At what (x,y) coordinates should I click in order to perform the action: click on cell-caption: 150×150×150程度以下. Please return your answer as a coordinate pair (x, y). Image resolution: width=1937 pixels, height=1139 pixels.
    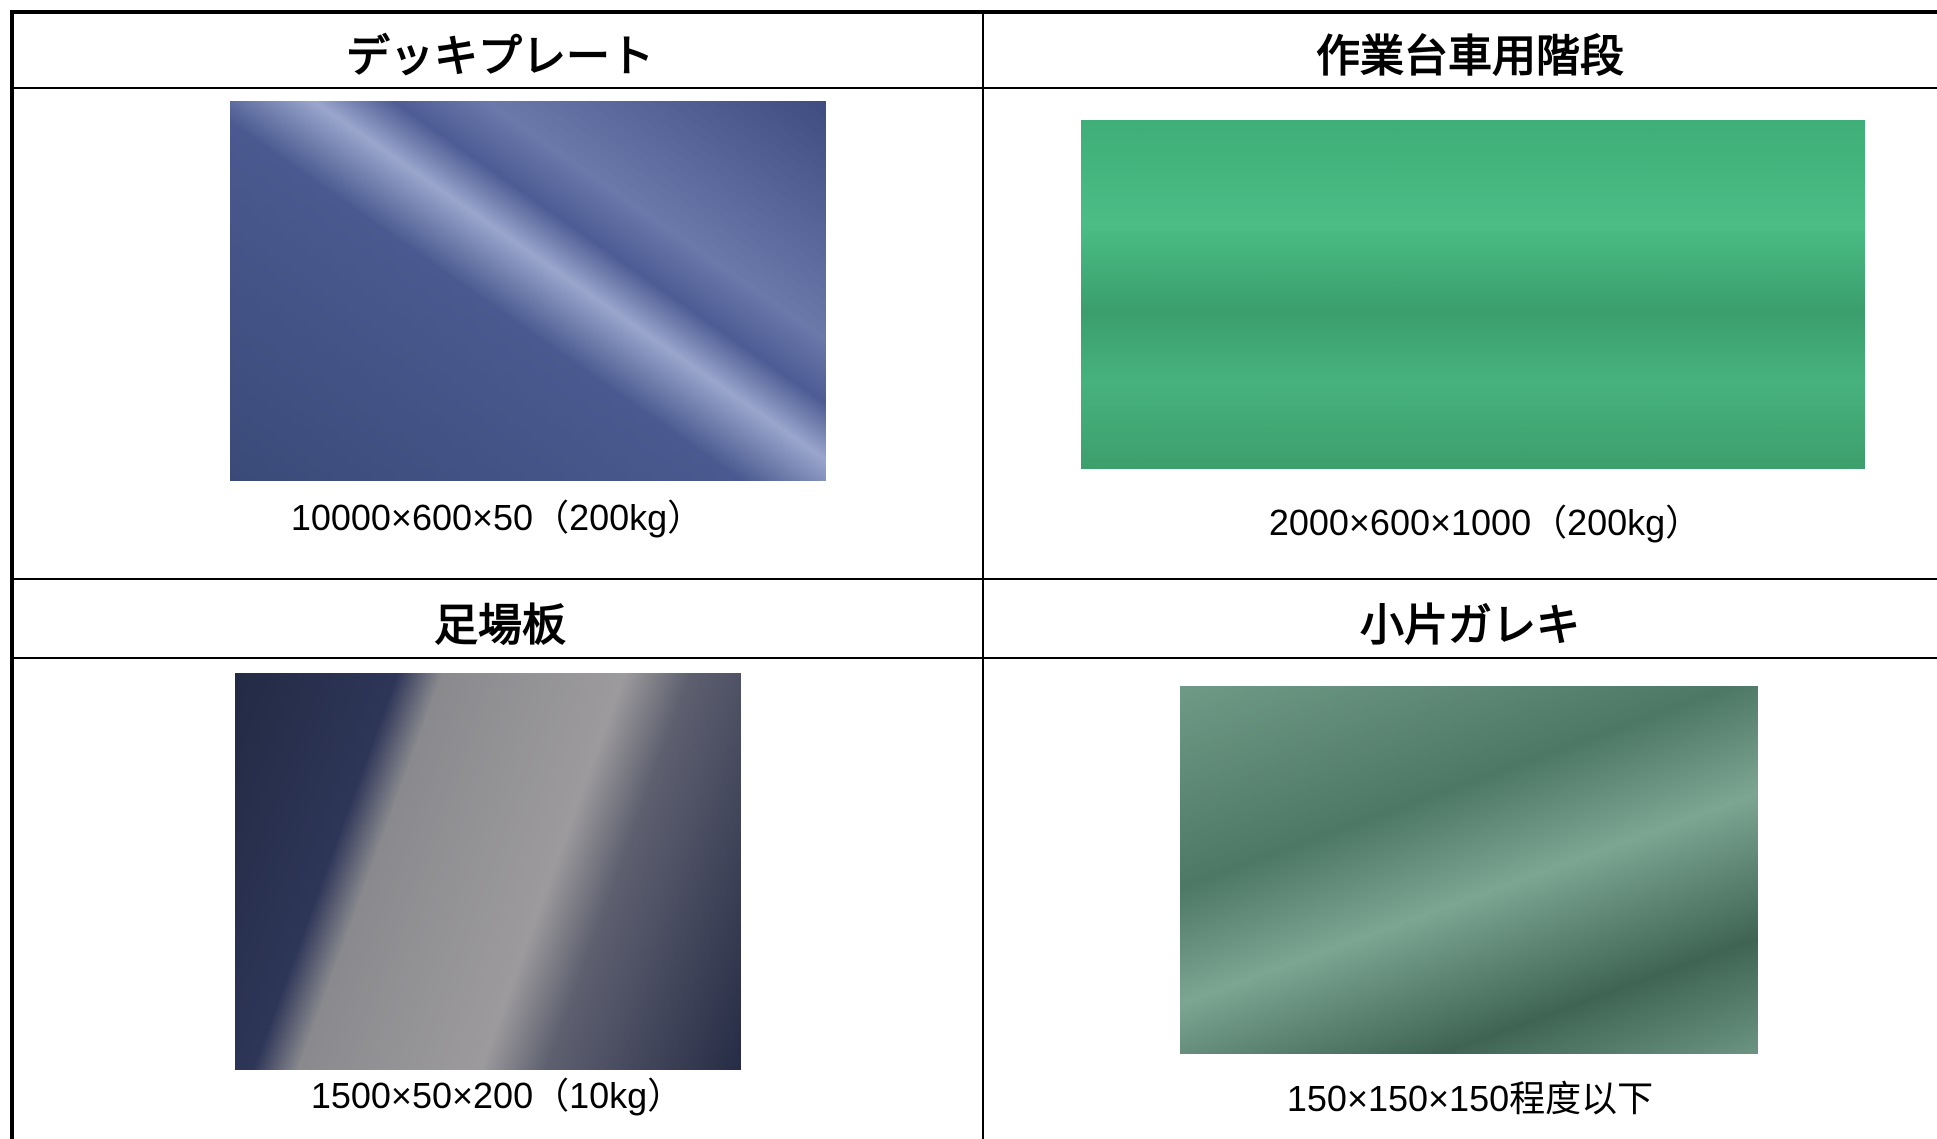
    Looking at the image, I should click on (1470, 1098).